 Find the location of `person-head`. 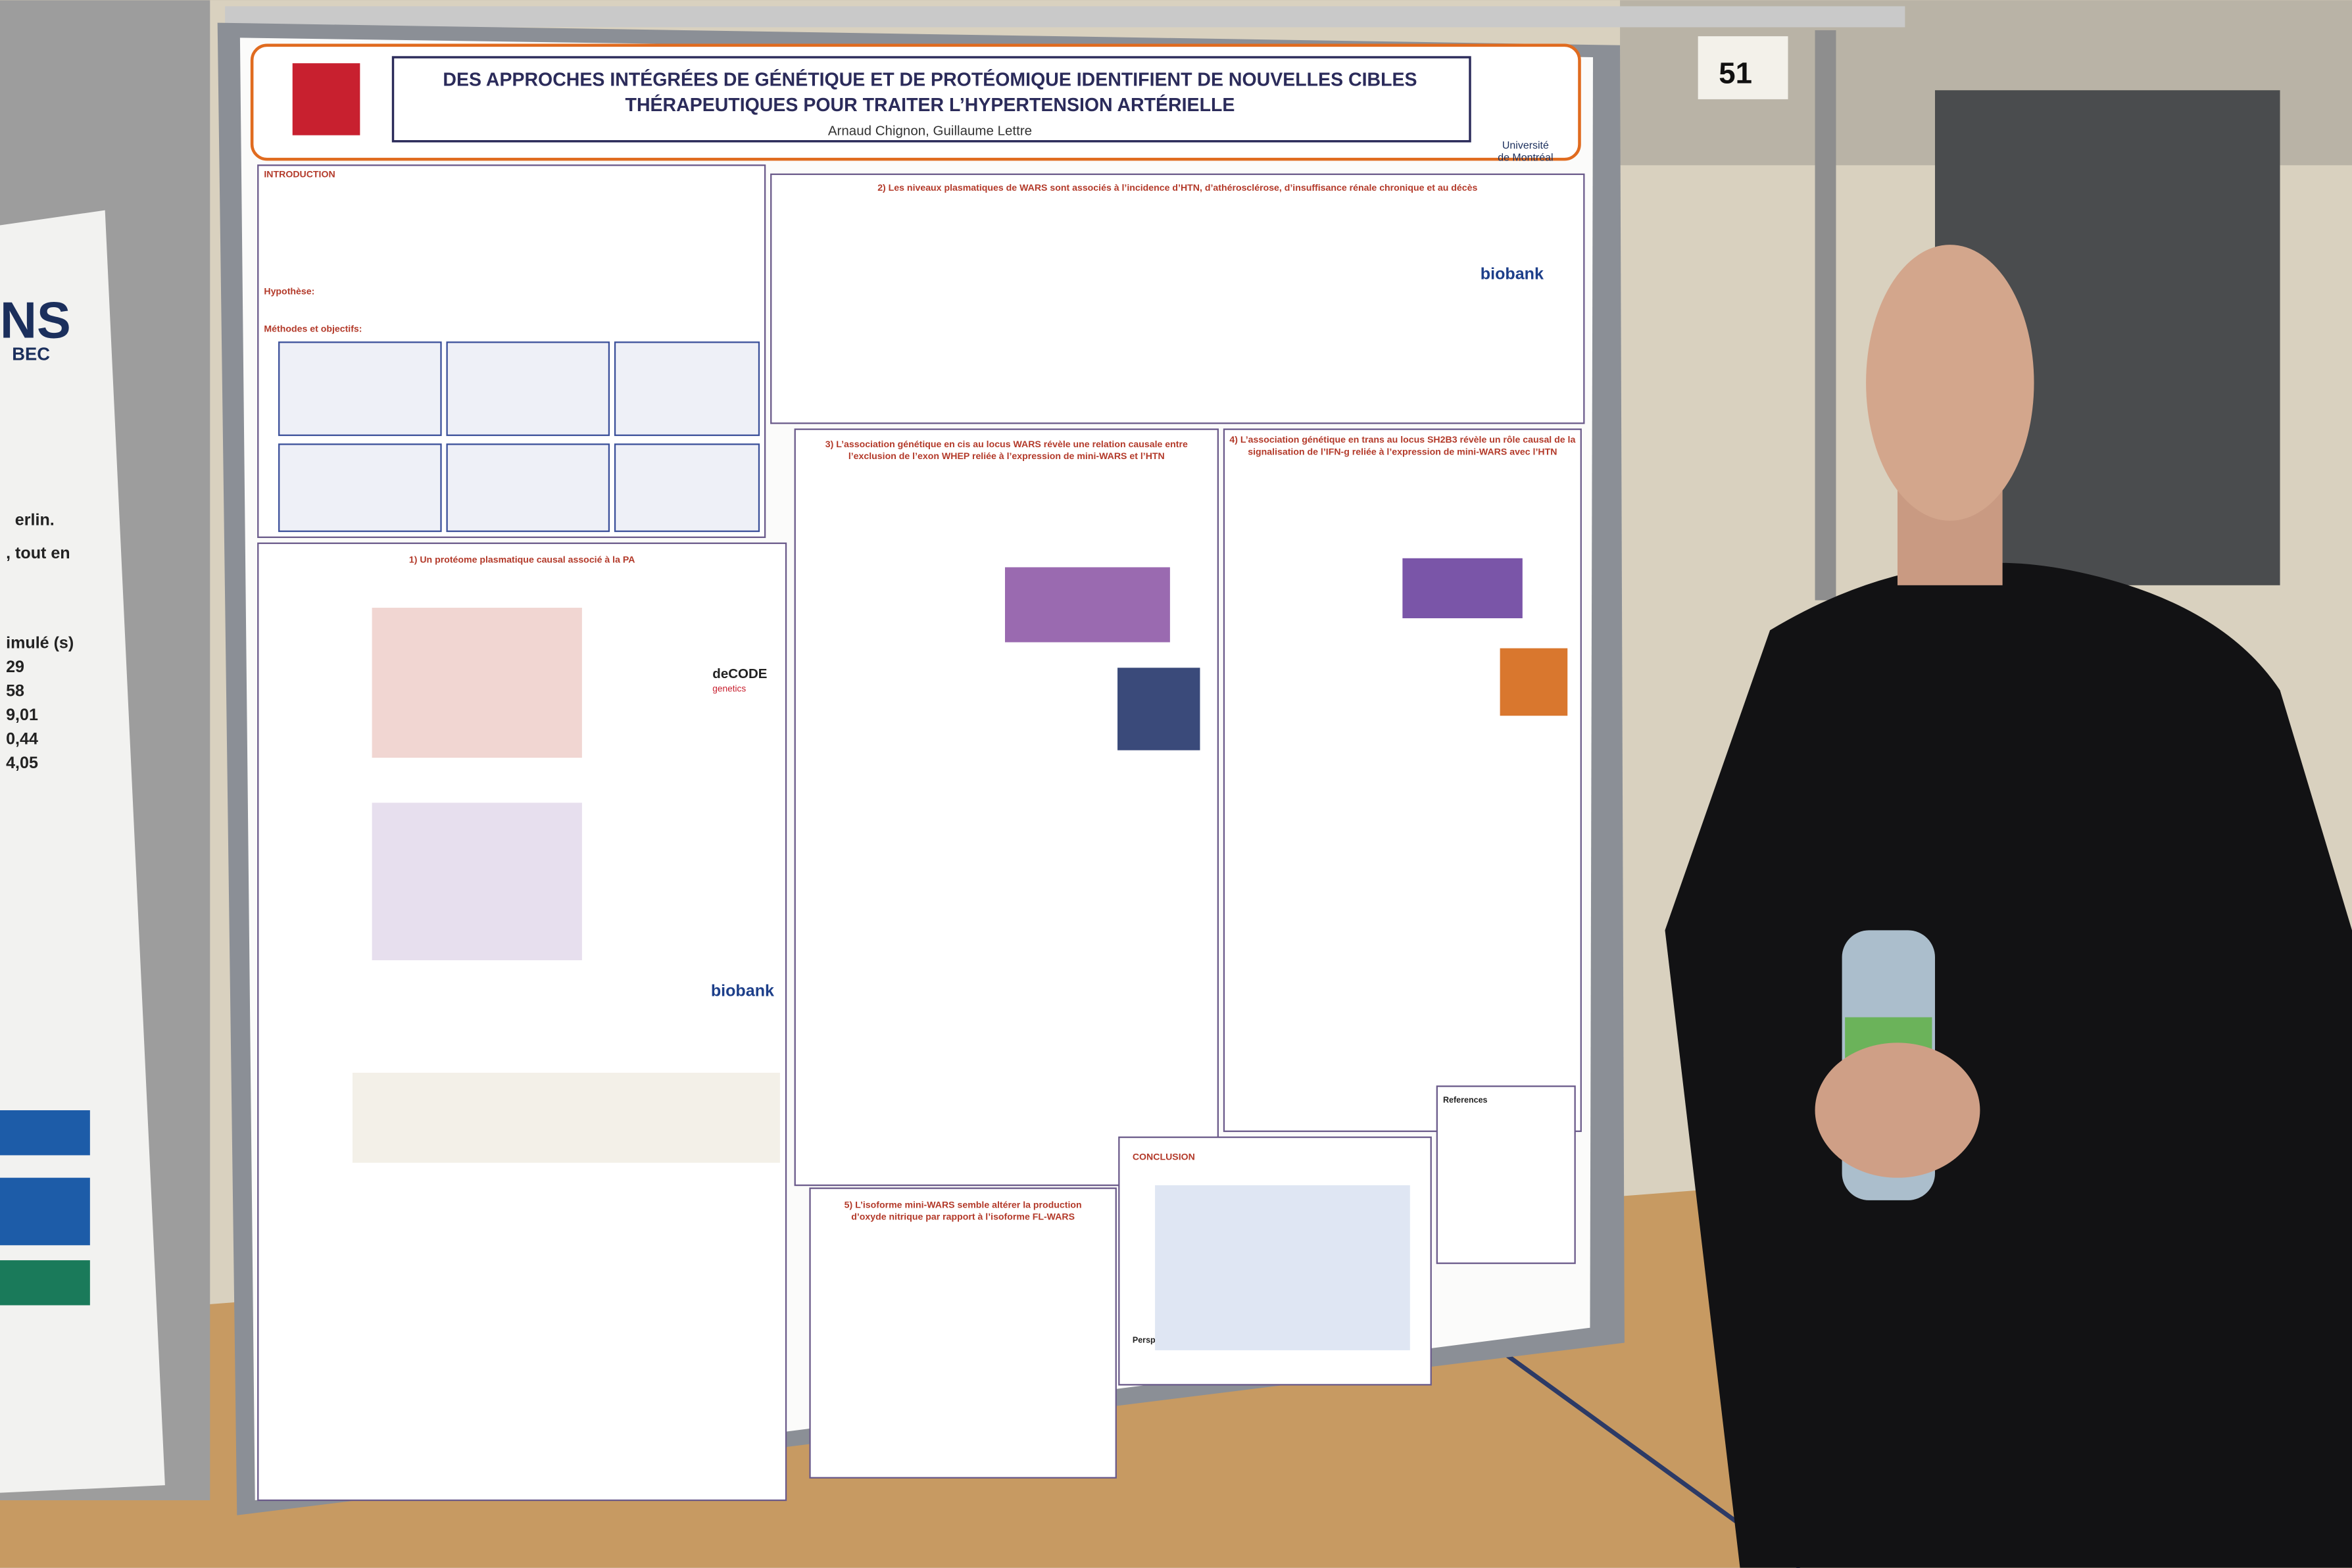

person-head is located at coordinates (1950, 383).